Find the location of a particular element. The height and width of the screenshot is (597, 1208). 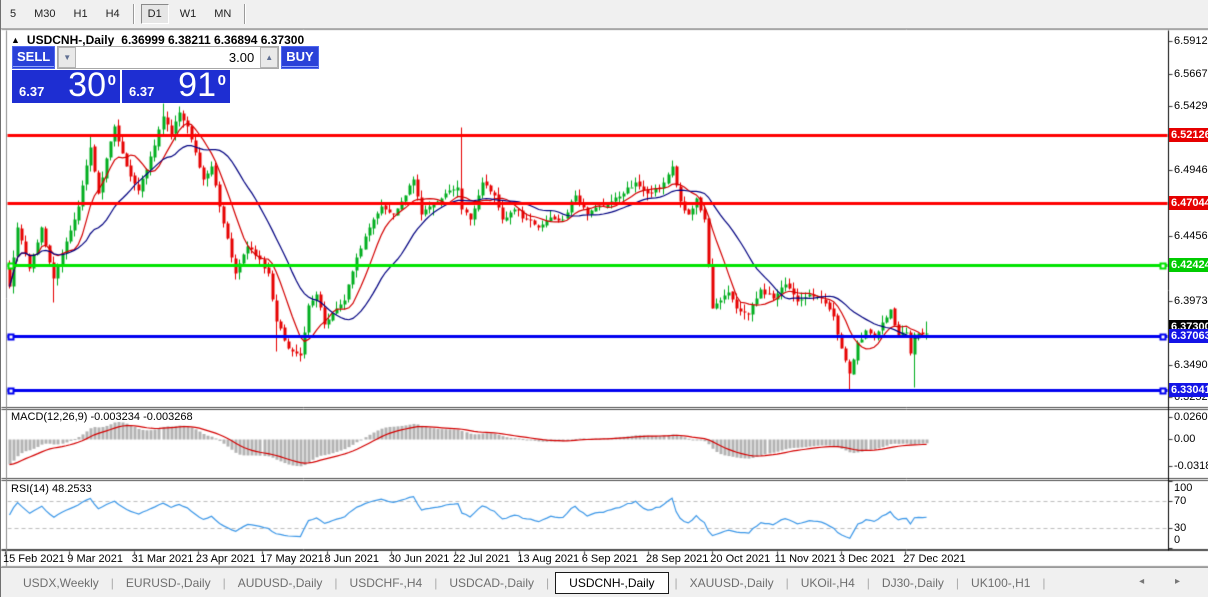

chart-tab-usdx-weekly: USDX,Weekly is located at coordinates (61, 582).